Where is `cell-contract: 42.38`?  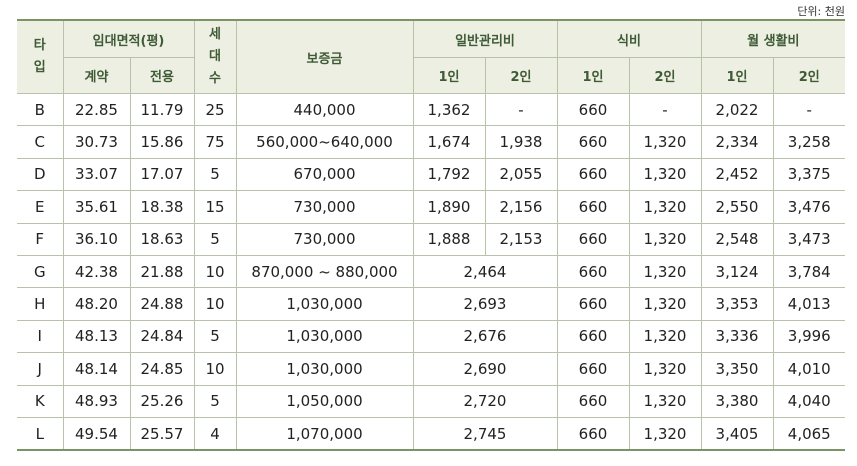 cell-contract: 42.38 is located at coordinates (96, 271).